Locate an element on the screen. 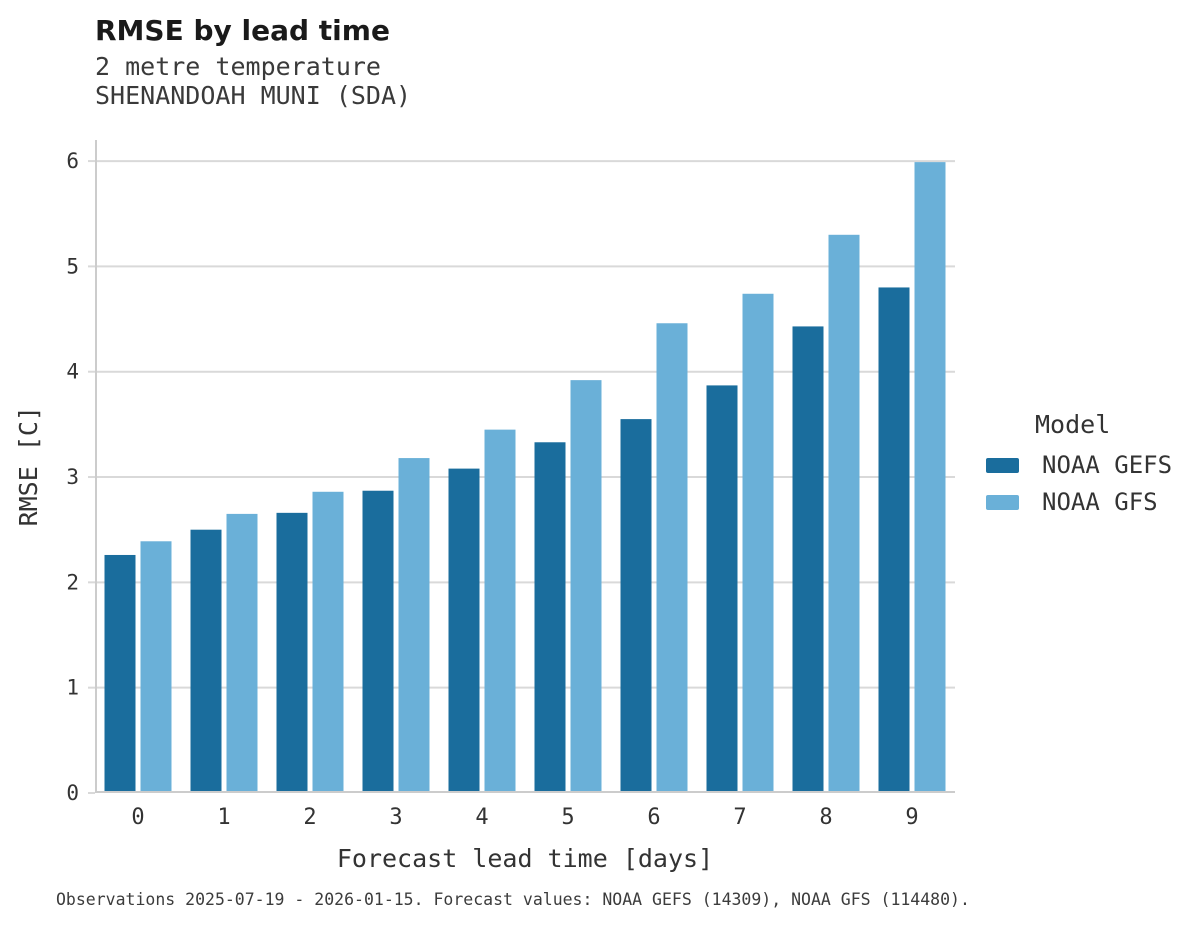 The image size is (1195, 928). x-tick-label-0: 0 is located at coordinates (137, 817).